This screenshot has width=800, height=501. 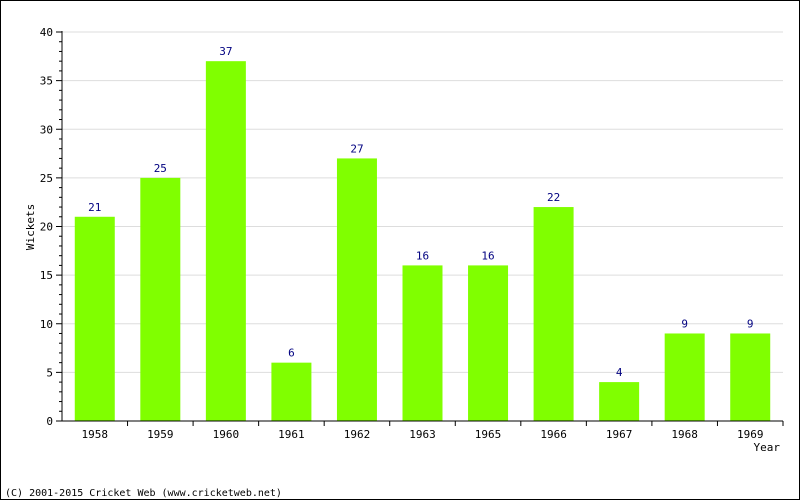 What do you see at coordinates (95, 434) in the screenshot?
I see `x-tick-label: 1958` at bounding box center [95, 434].